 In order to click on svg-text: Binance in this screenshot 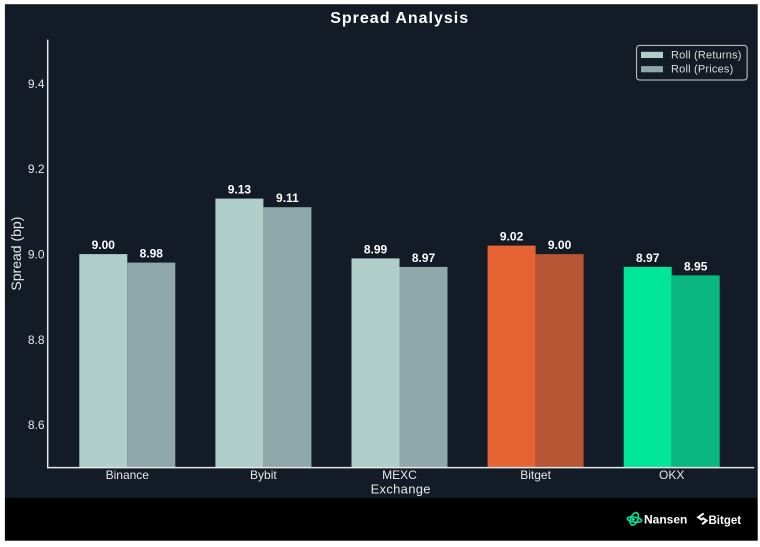, I will do `click(128, 475)`.